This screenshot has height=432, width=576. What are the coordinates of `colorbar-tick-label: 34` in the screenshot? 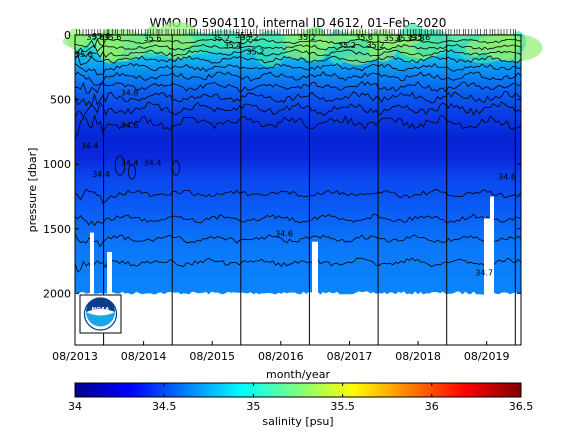 It's located at (75, 406).